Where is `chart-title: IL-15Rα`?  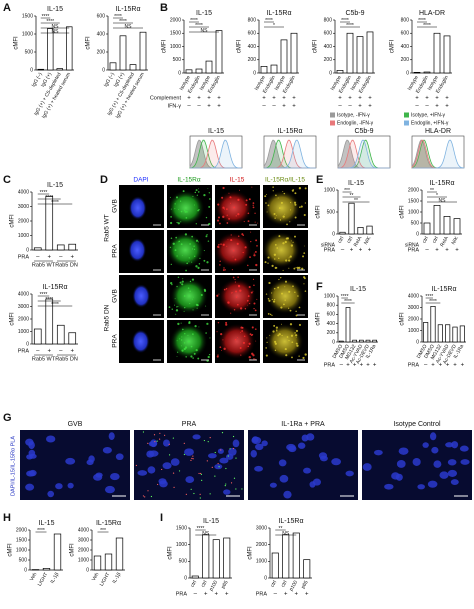 chart-title: IL-15Rα is located at coordinates (290, 521).